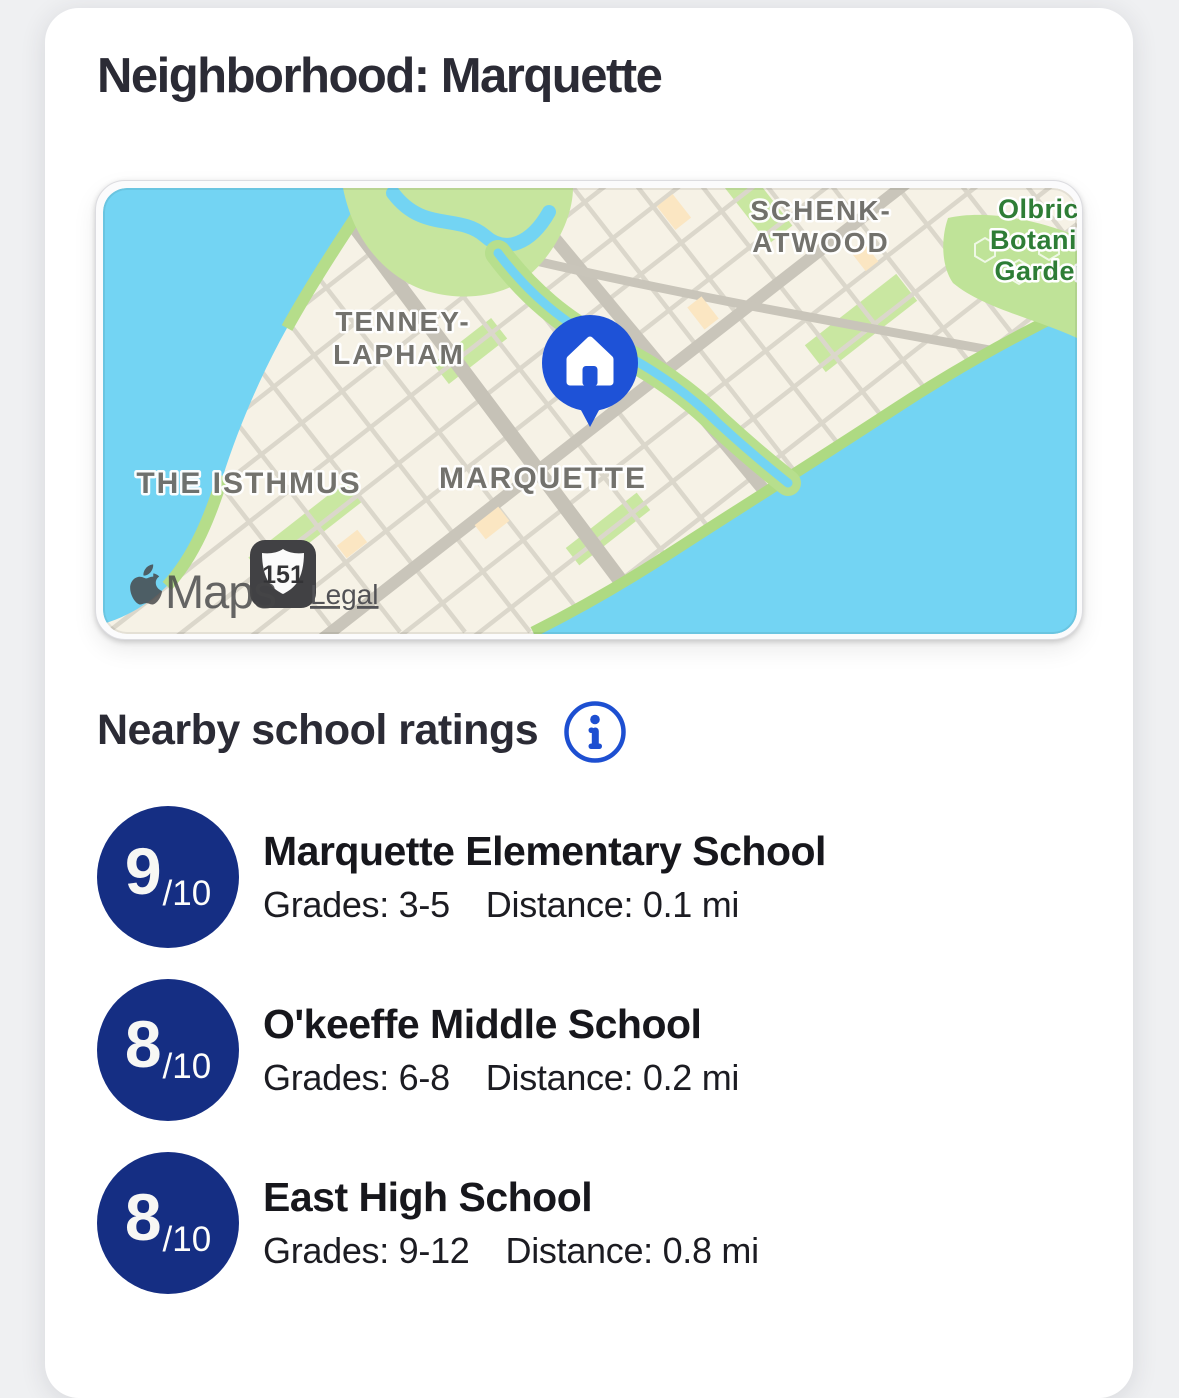 This screenshot has width=1179, height=1398. Describe the element at coordinates (356, 1078) in the screenshot. I see `school-grades: Grades: 6-8` at that location.